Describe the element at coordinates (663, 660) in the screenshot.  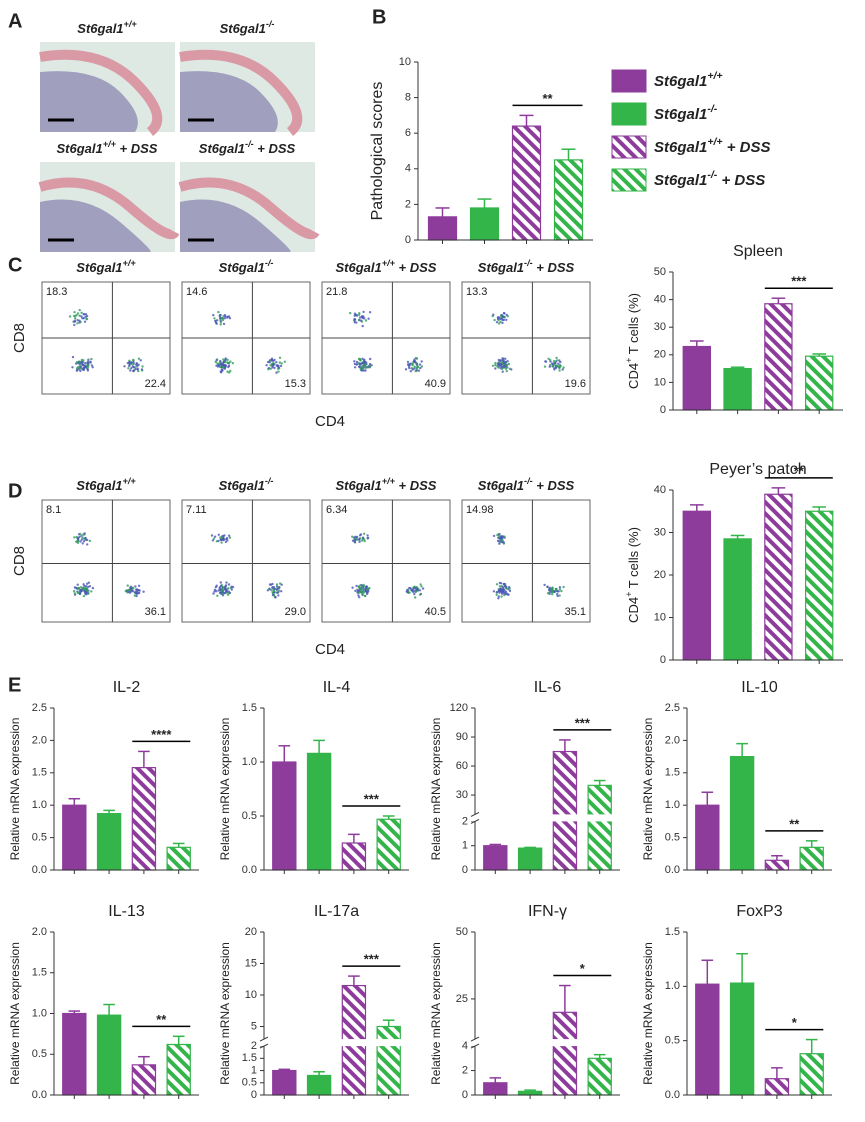
I see `y-tick-label: 0` at that location.